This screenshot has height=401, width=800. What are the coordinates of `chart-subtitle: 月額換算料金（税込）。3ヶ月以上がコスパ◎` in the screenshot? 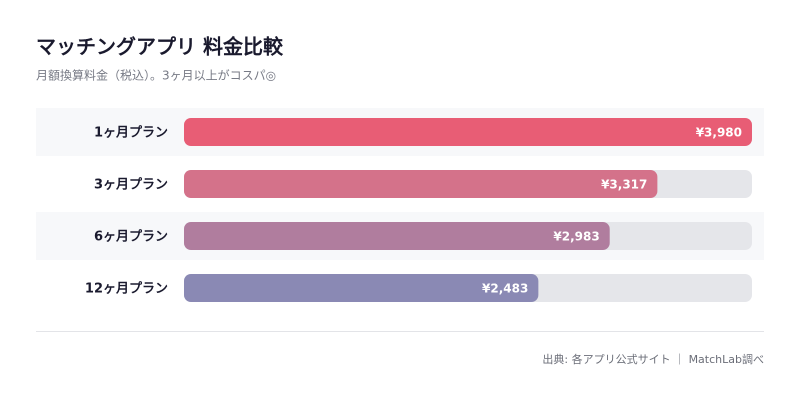 It's located at (156, 75).